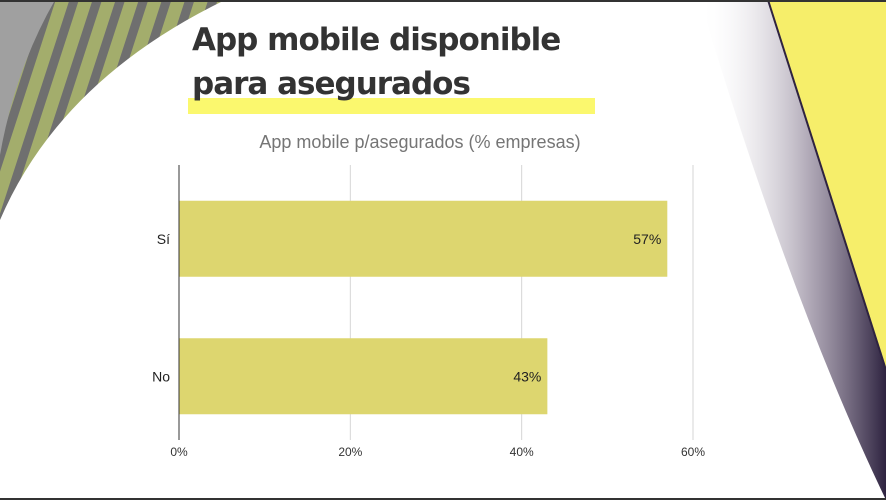  Describe the element at coordinates (522, 452) in the screenshot. I see `x-tick-label: 40%` at that location.